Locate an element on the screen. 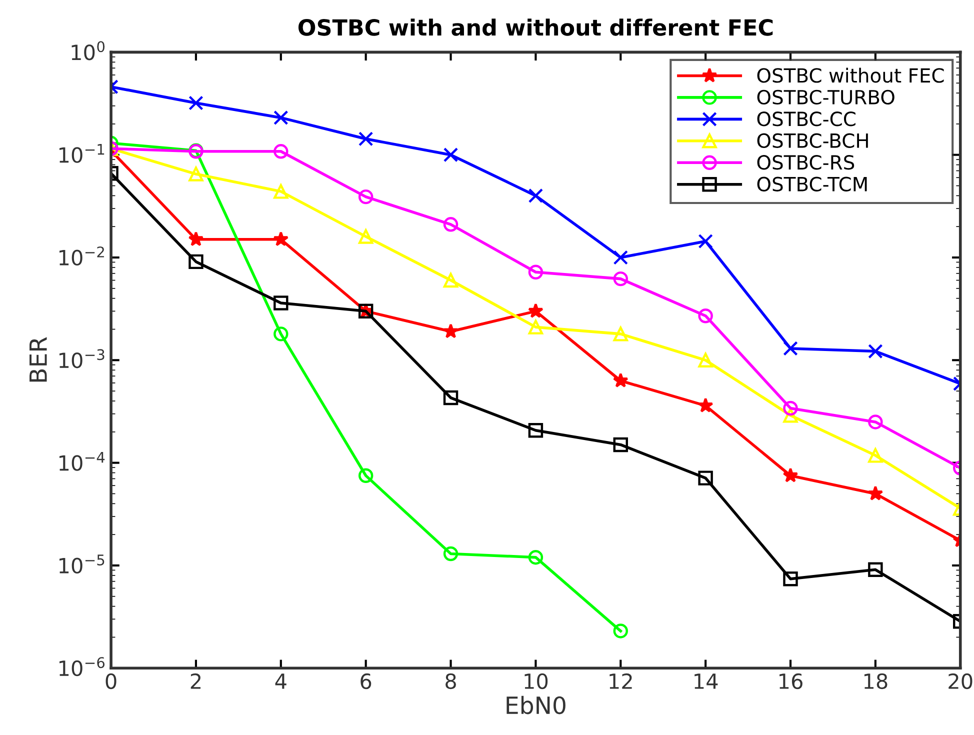  y-tick-label: 10$^{0}$ is located at coordinates (88, 50).